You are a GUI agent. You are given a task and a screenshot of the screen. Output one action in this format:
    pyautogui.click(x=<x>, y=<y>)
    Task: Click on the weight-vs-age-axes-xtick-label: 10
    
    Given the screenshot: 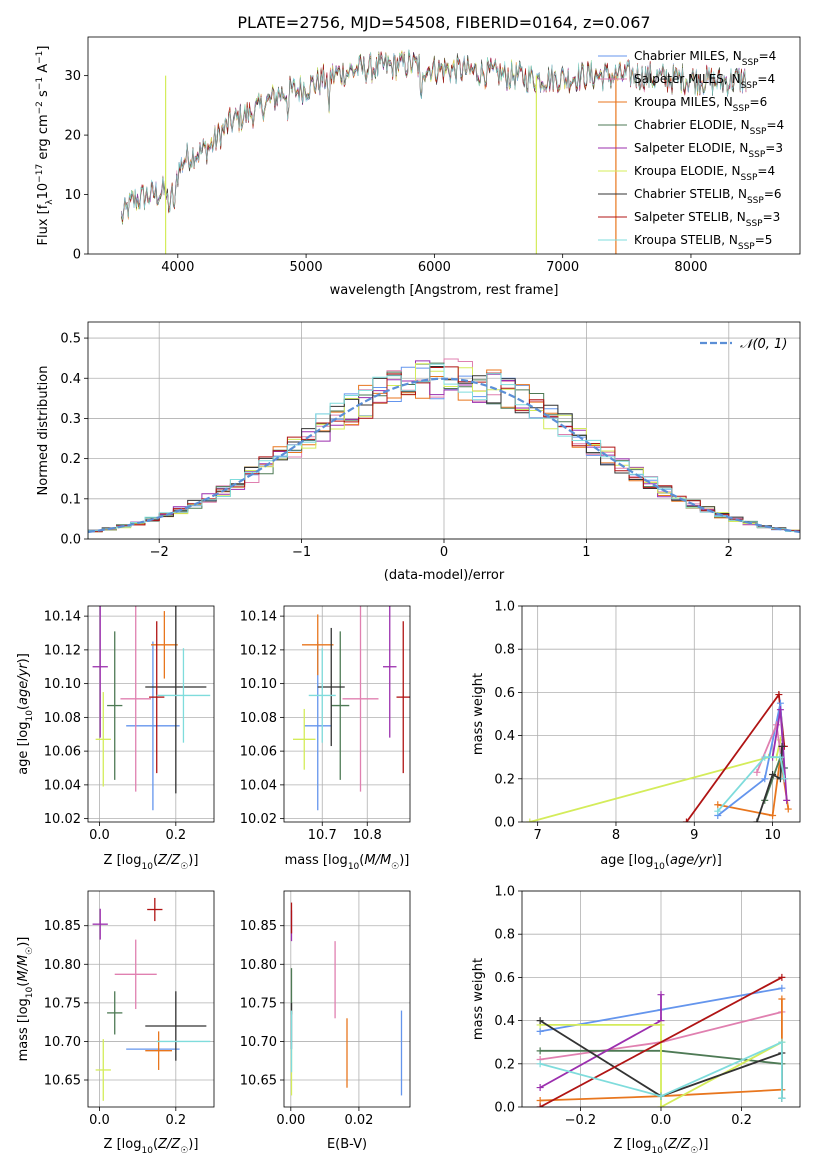 What is the action you would take?
    pyautogui.click(x=772, y=835)
    